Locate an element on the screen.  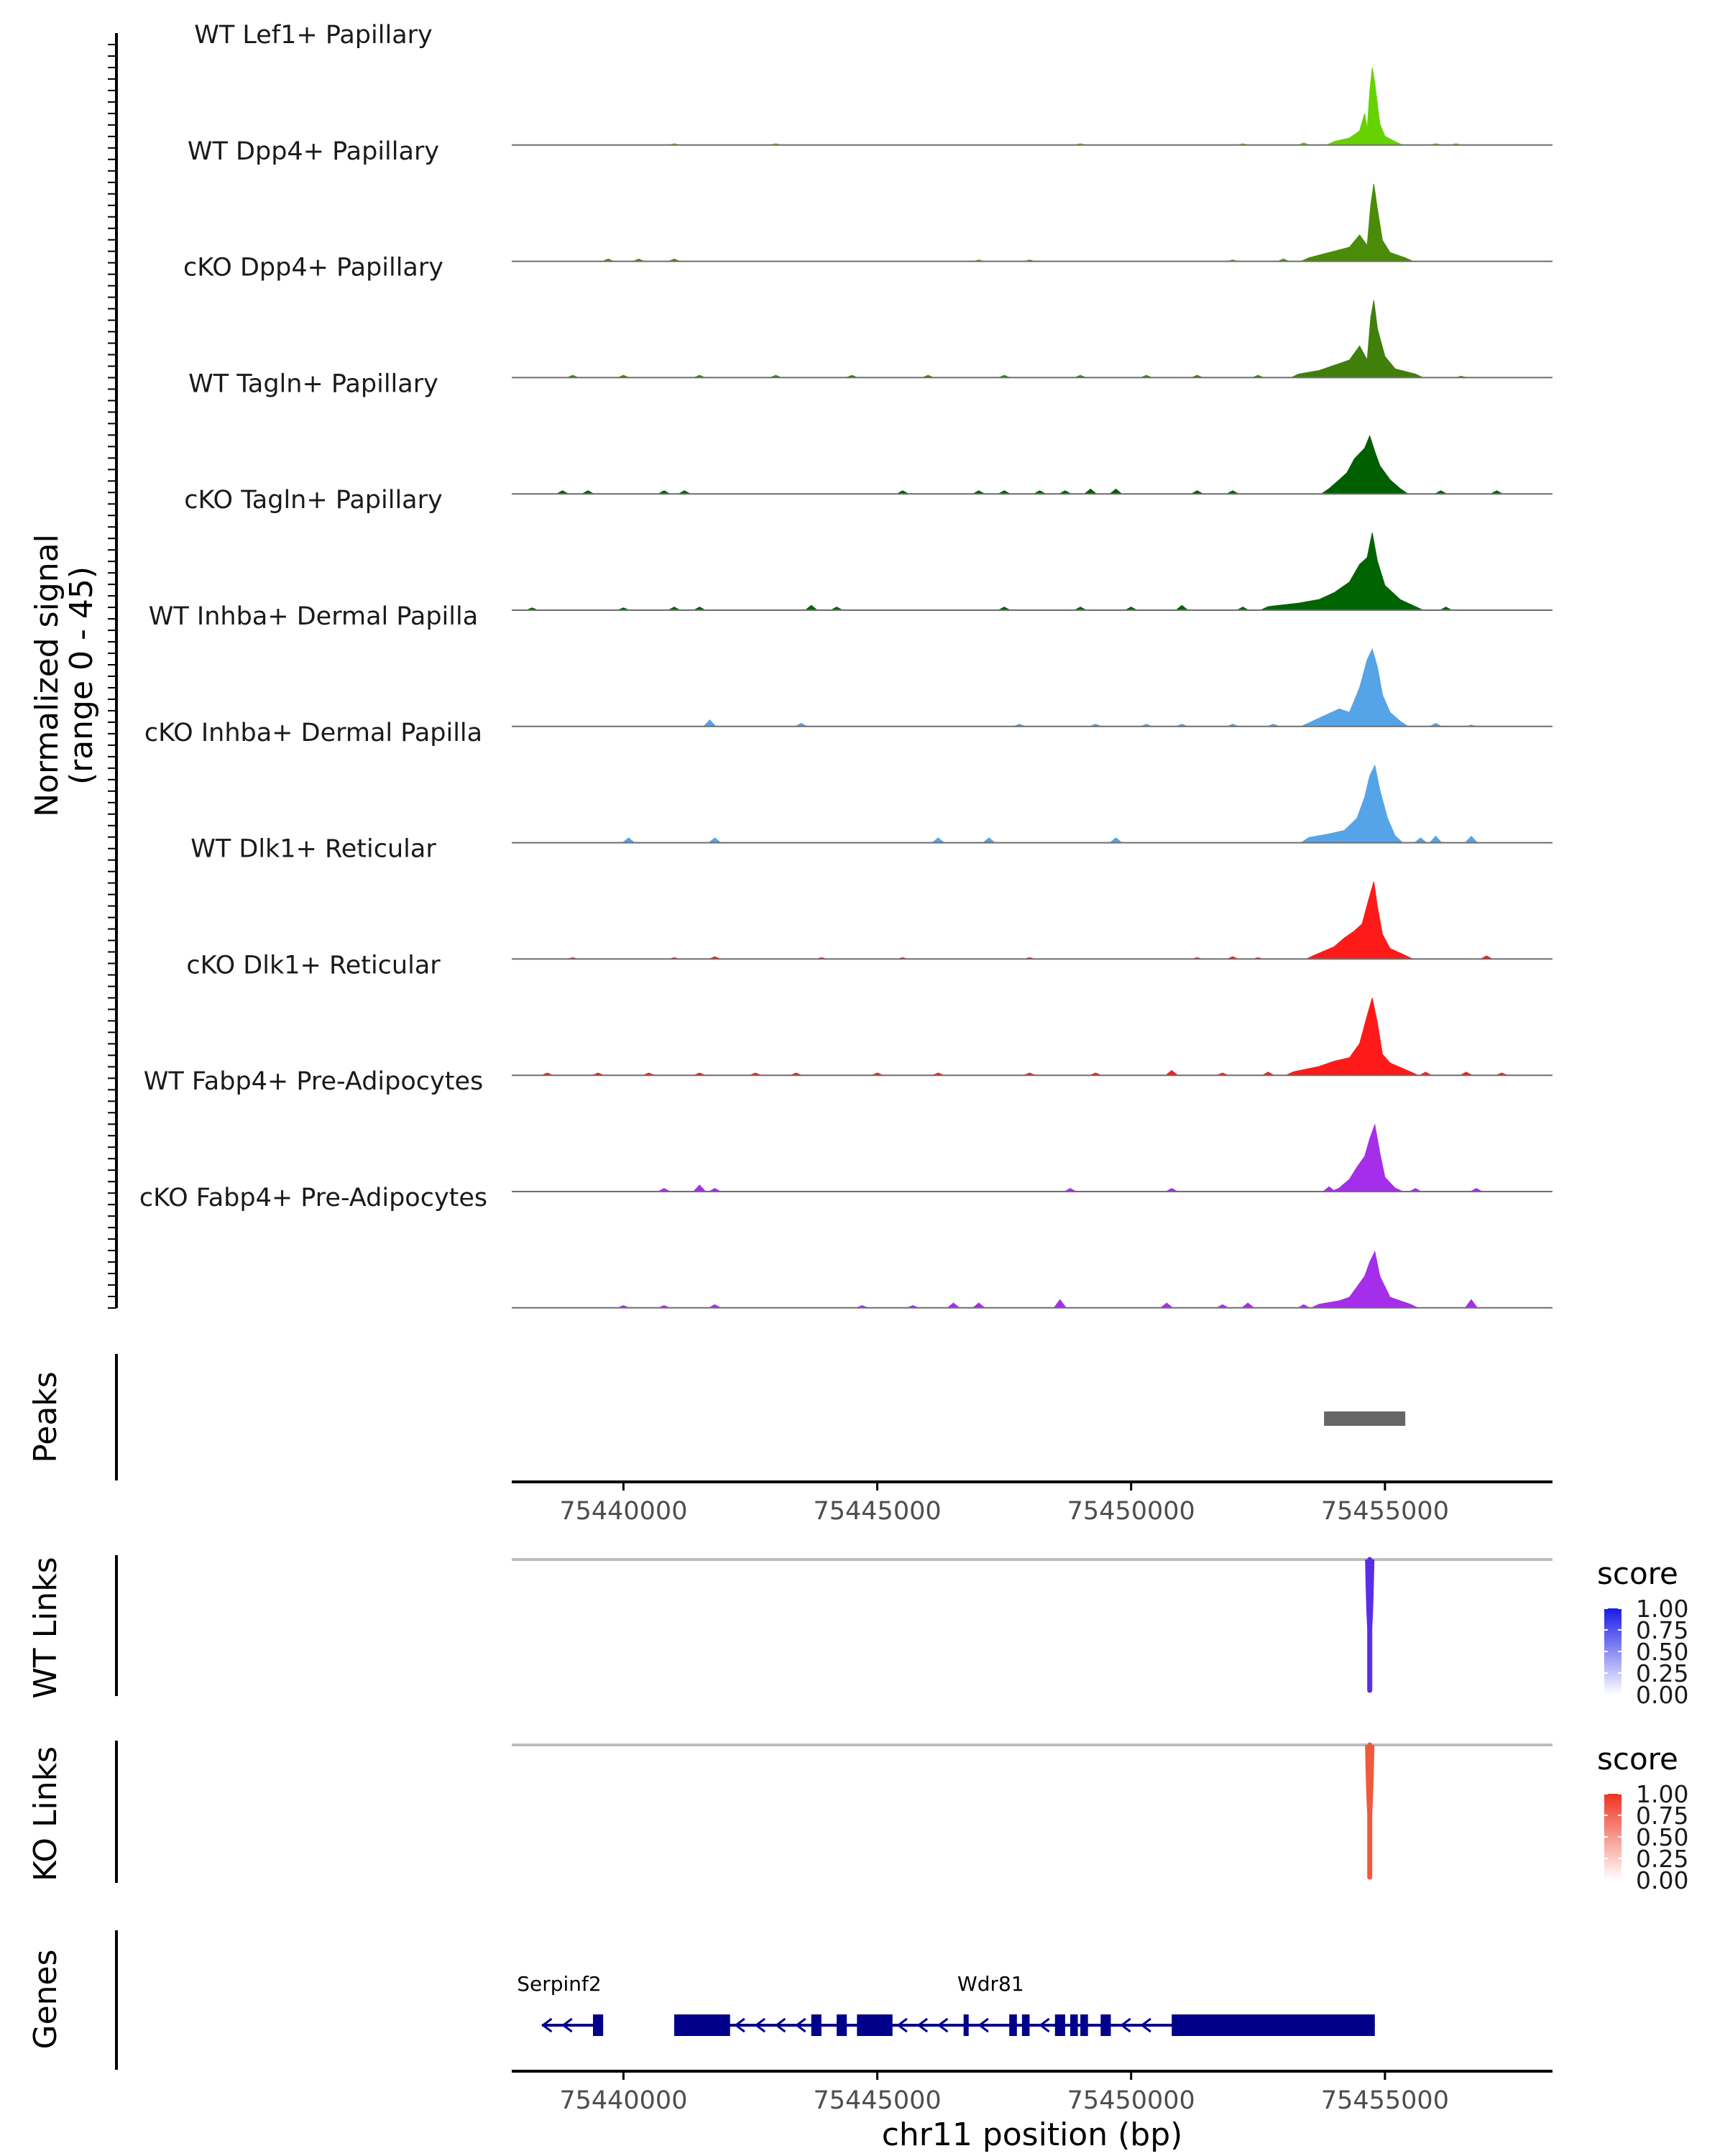
coverage-y-label-line1: Normalized signal is located at coordinates (47, 675).